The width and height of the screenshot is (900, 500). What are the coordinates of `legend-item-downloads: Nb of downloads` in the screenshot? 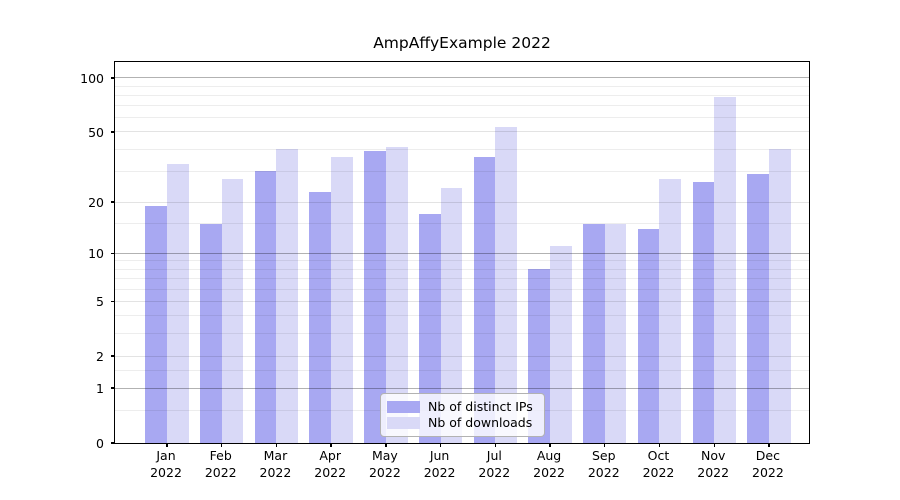 It's located at (461, 423).